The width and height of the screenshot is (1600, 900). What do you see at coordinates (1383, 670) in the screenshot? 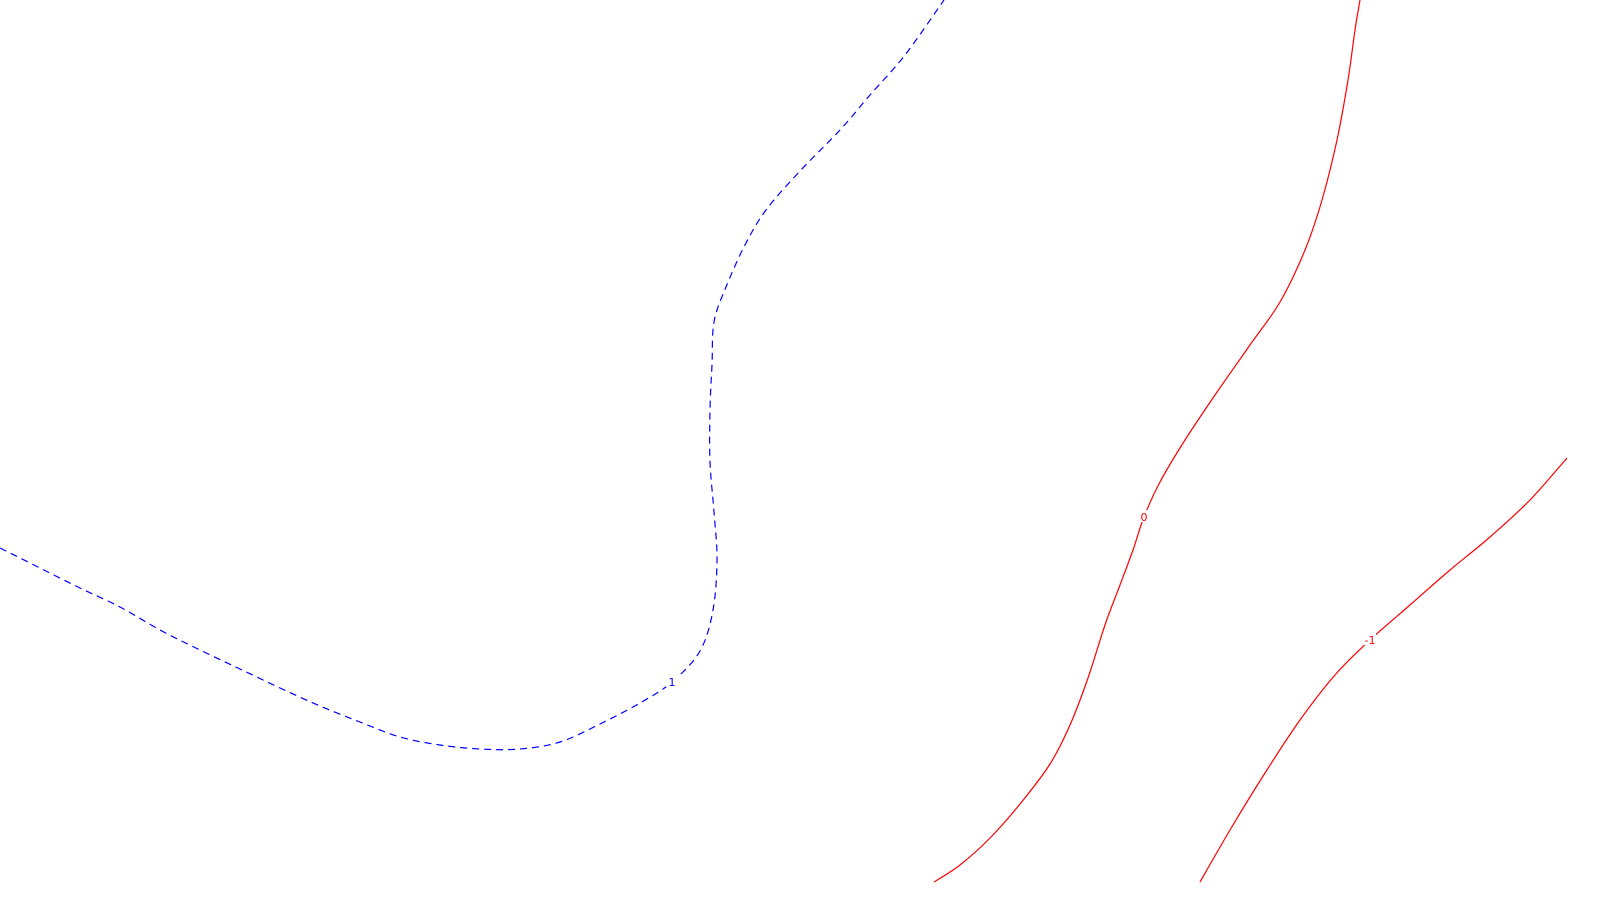
I see `contour-line-level-neg1` at bounding box center [1383, 670].